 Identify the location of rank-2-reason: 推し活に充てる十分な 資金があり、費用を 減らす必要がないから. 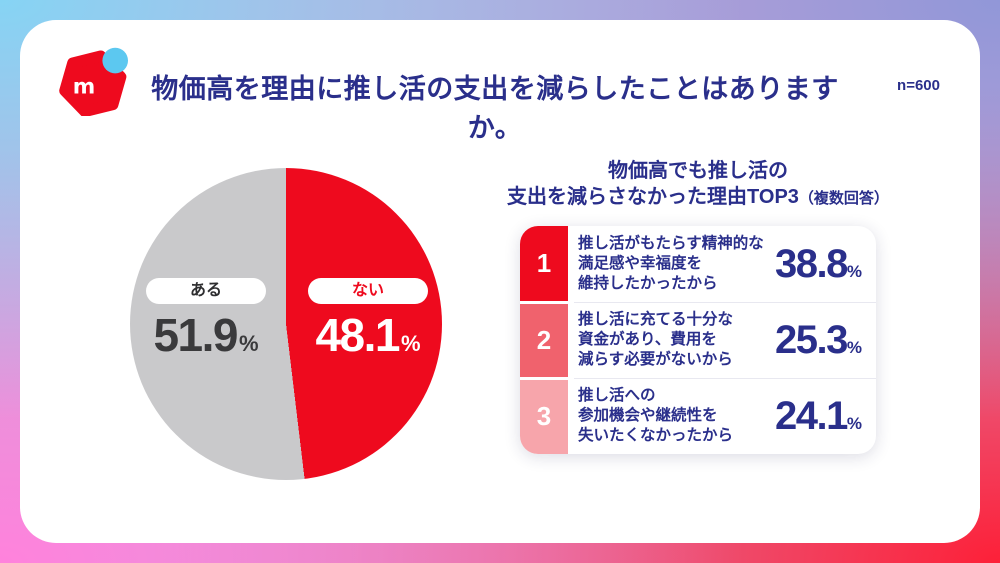
(656, 339).